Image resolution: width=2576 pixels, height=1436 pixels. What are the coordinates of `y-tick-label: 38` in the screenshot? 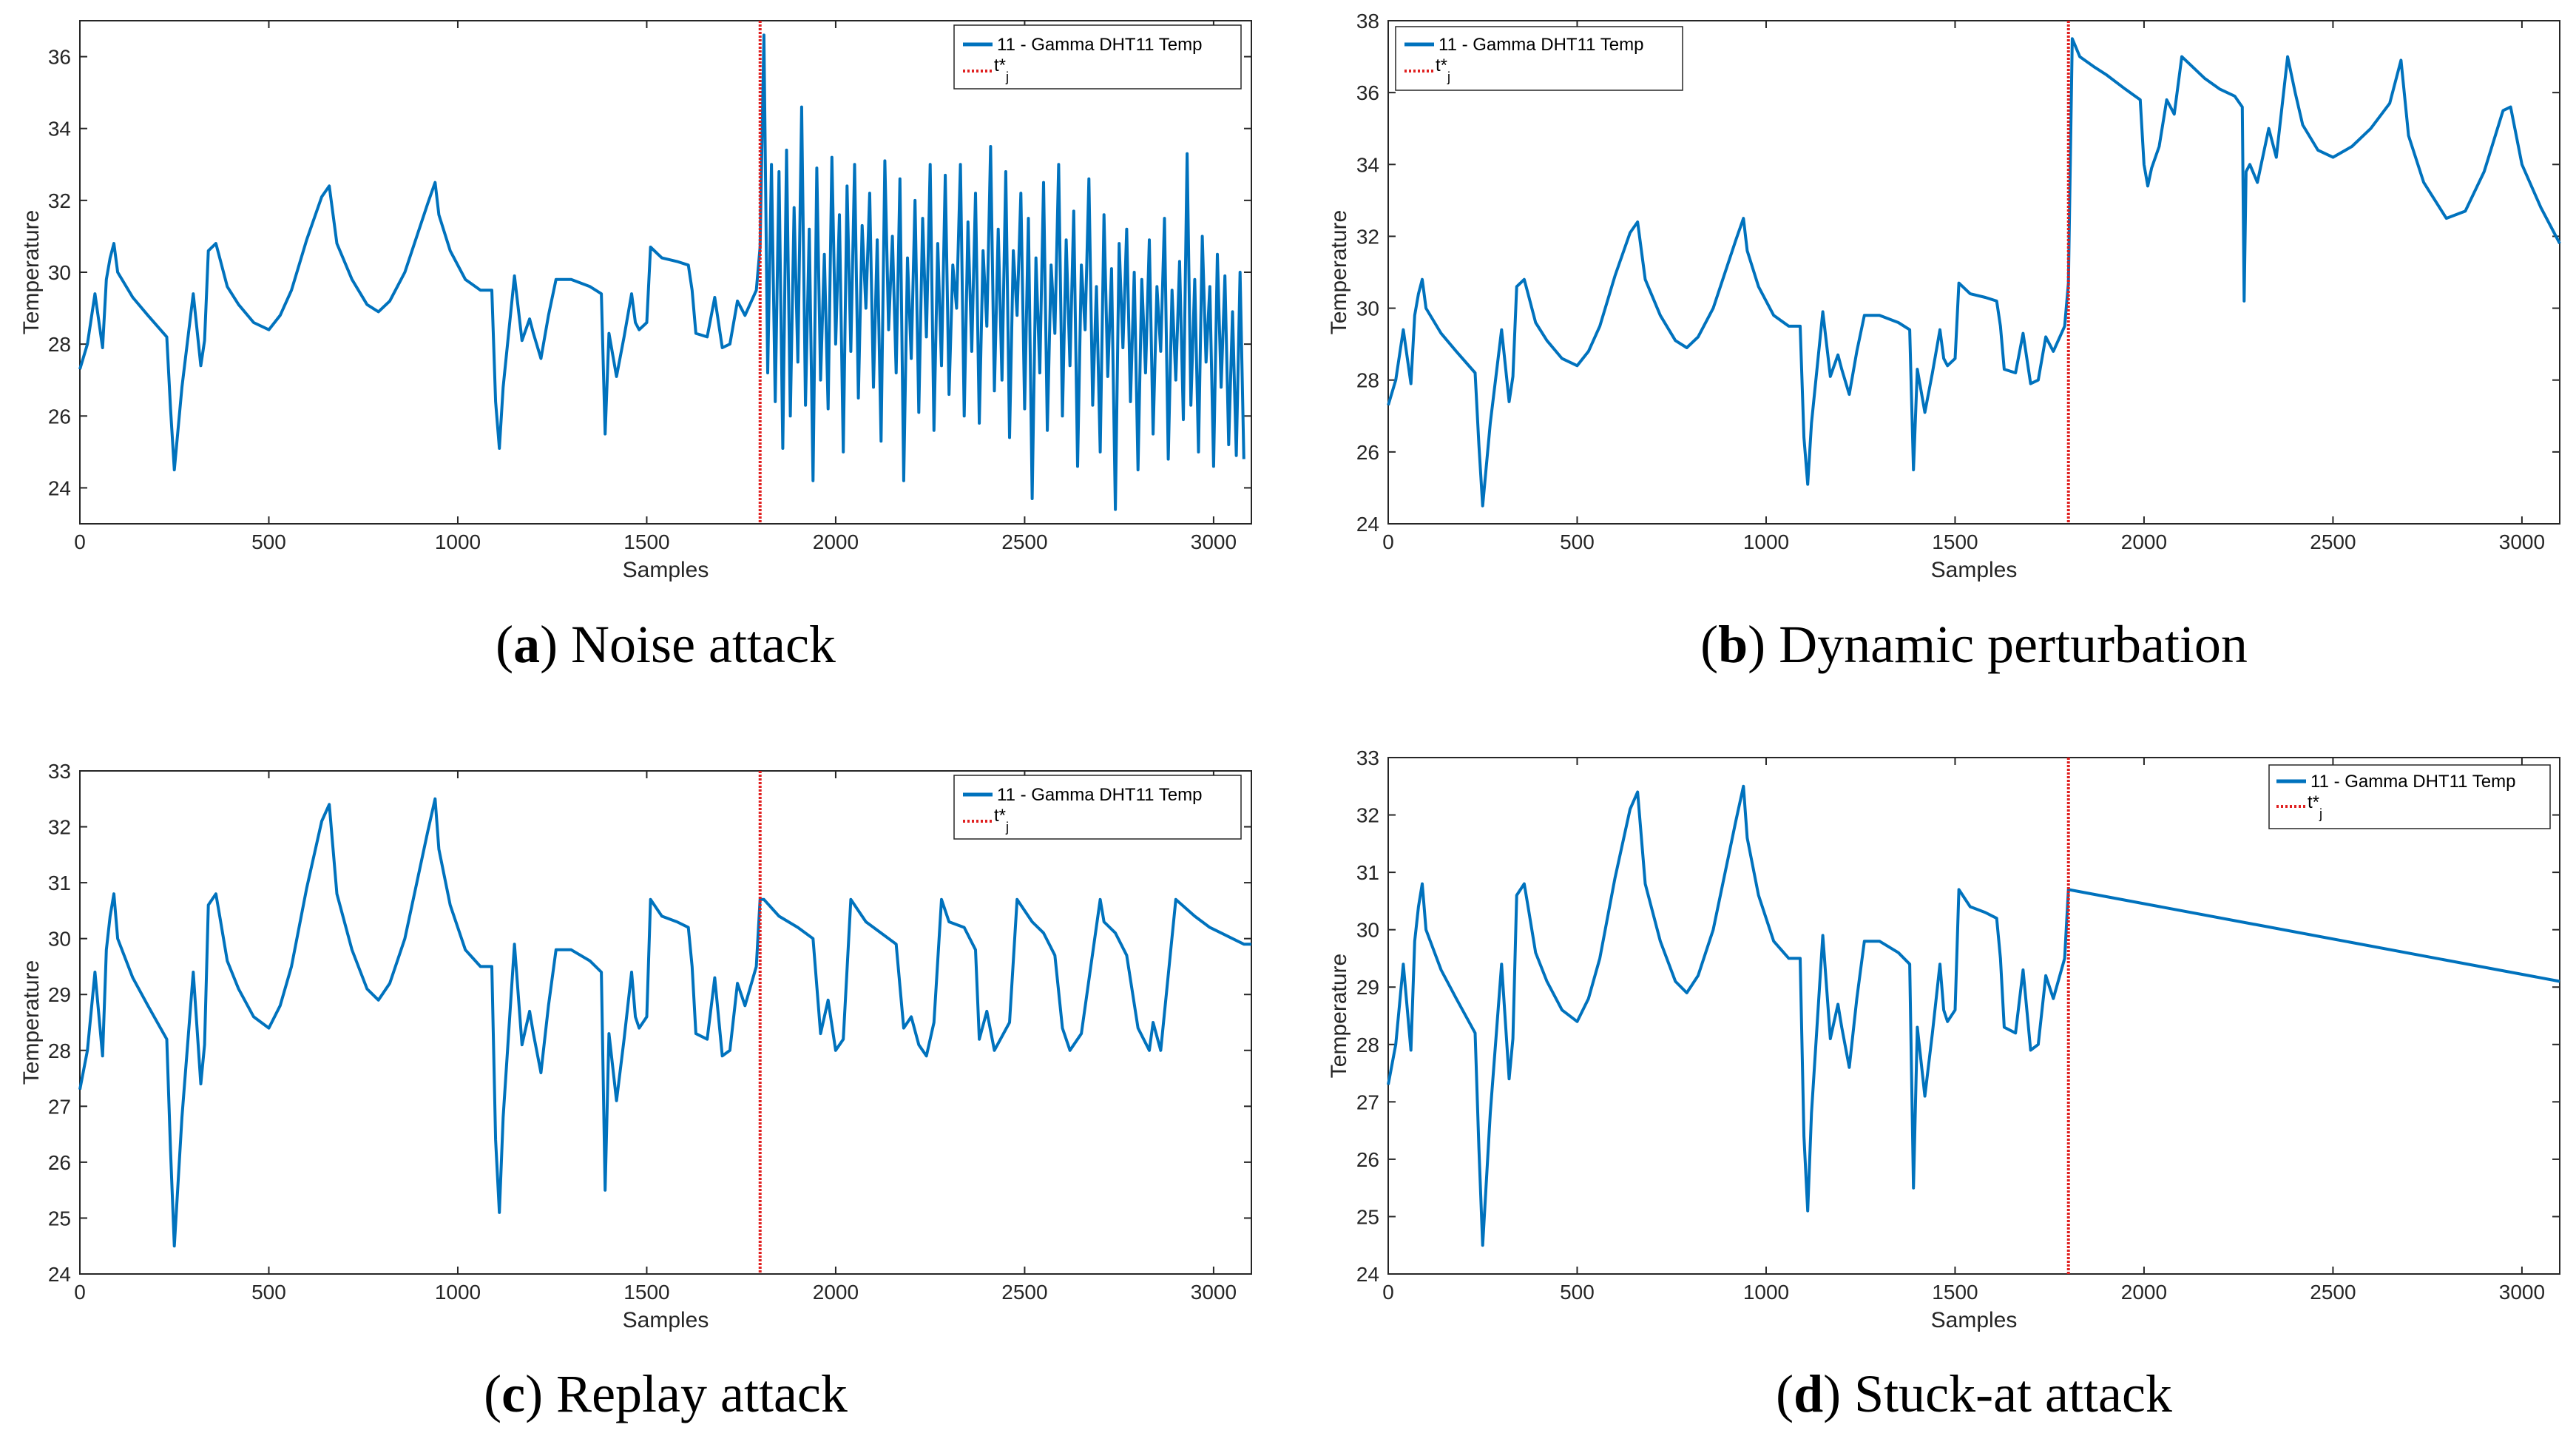 It's located at (1367, 21).